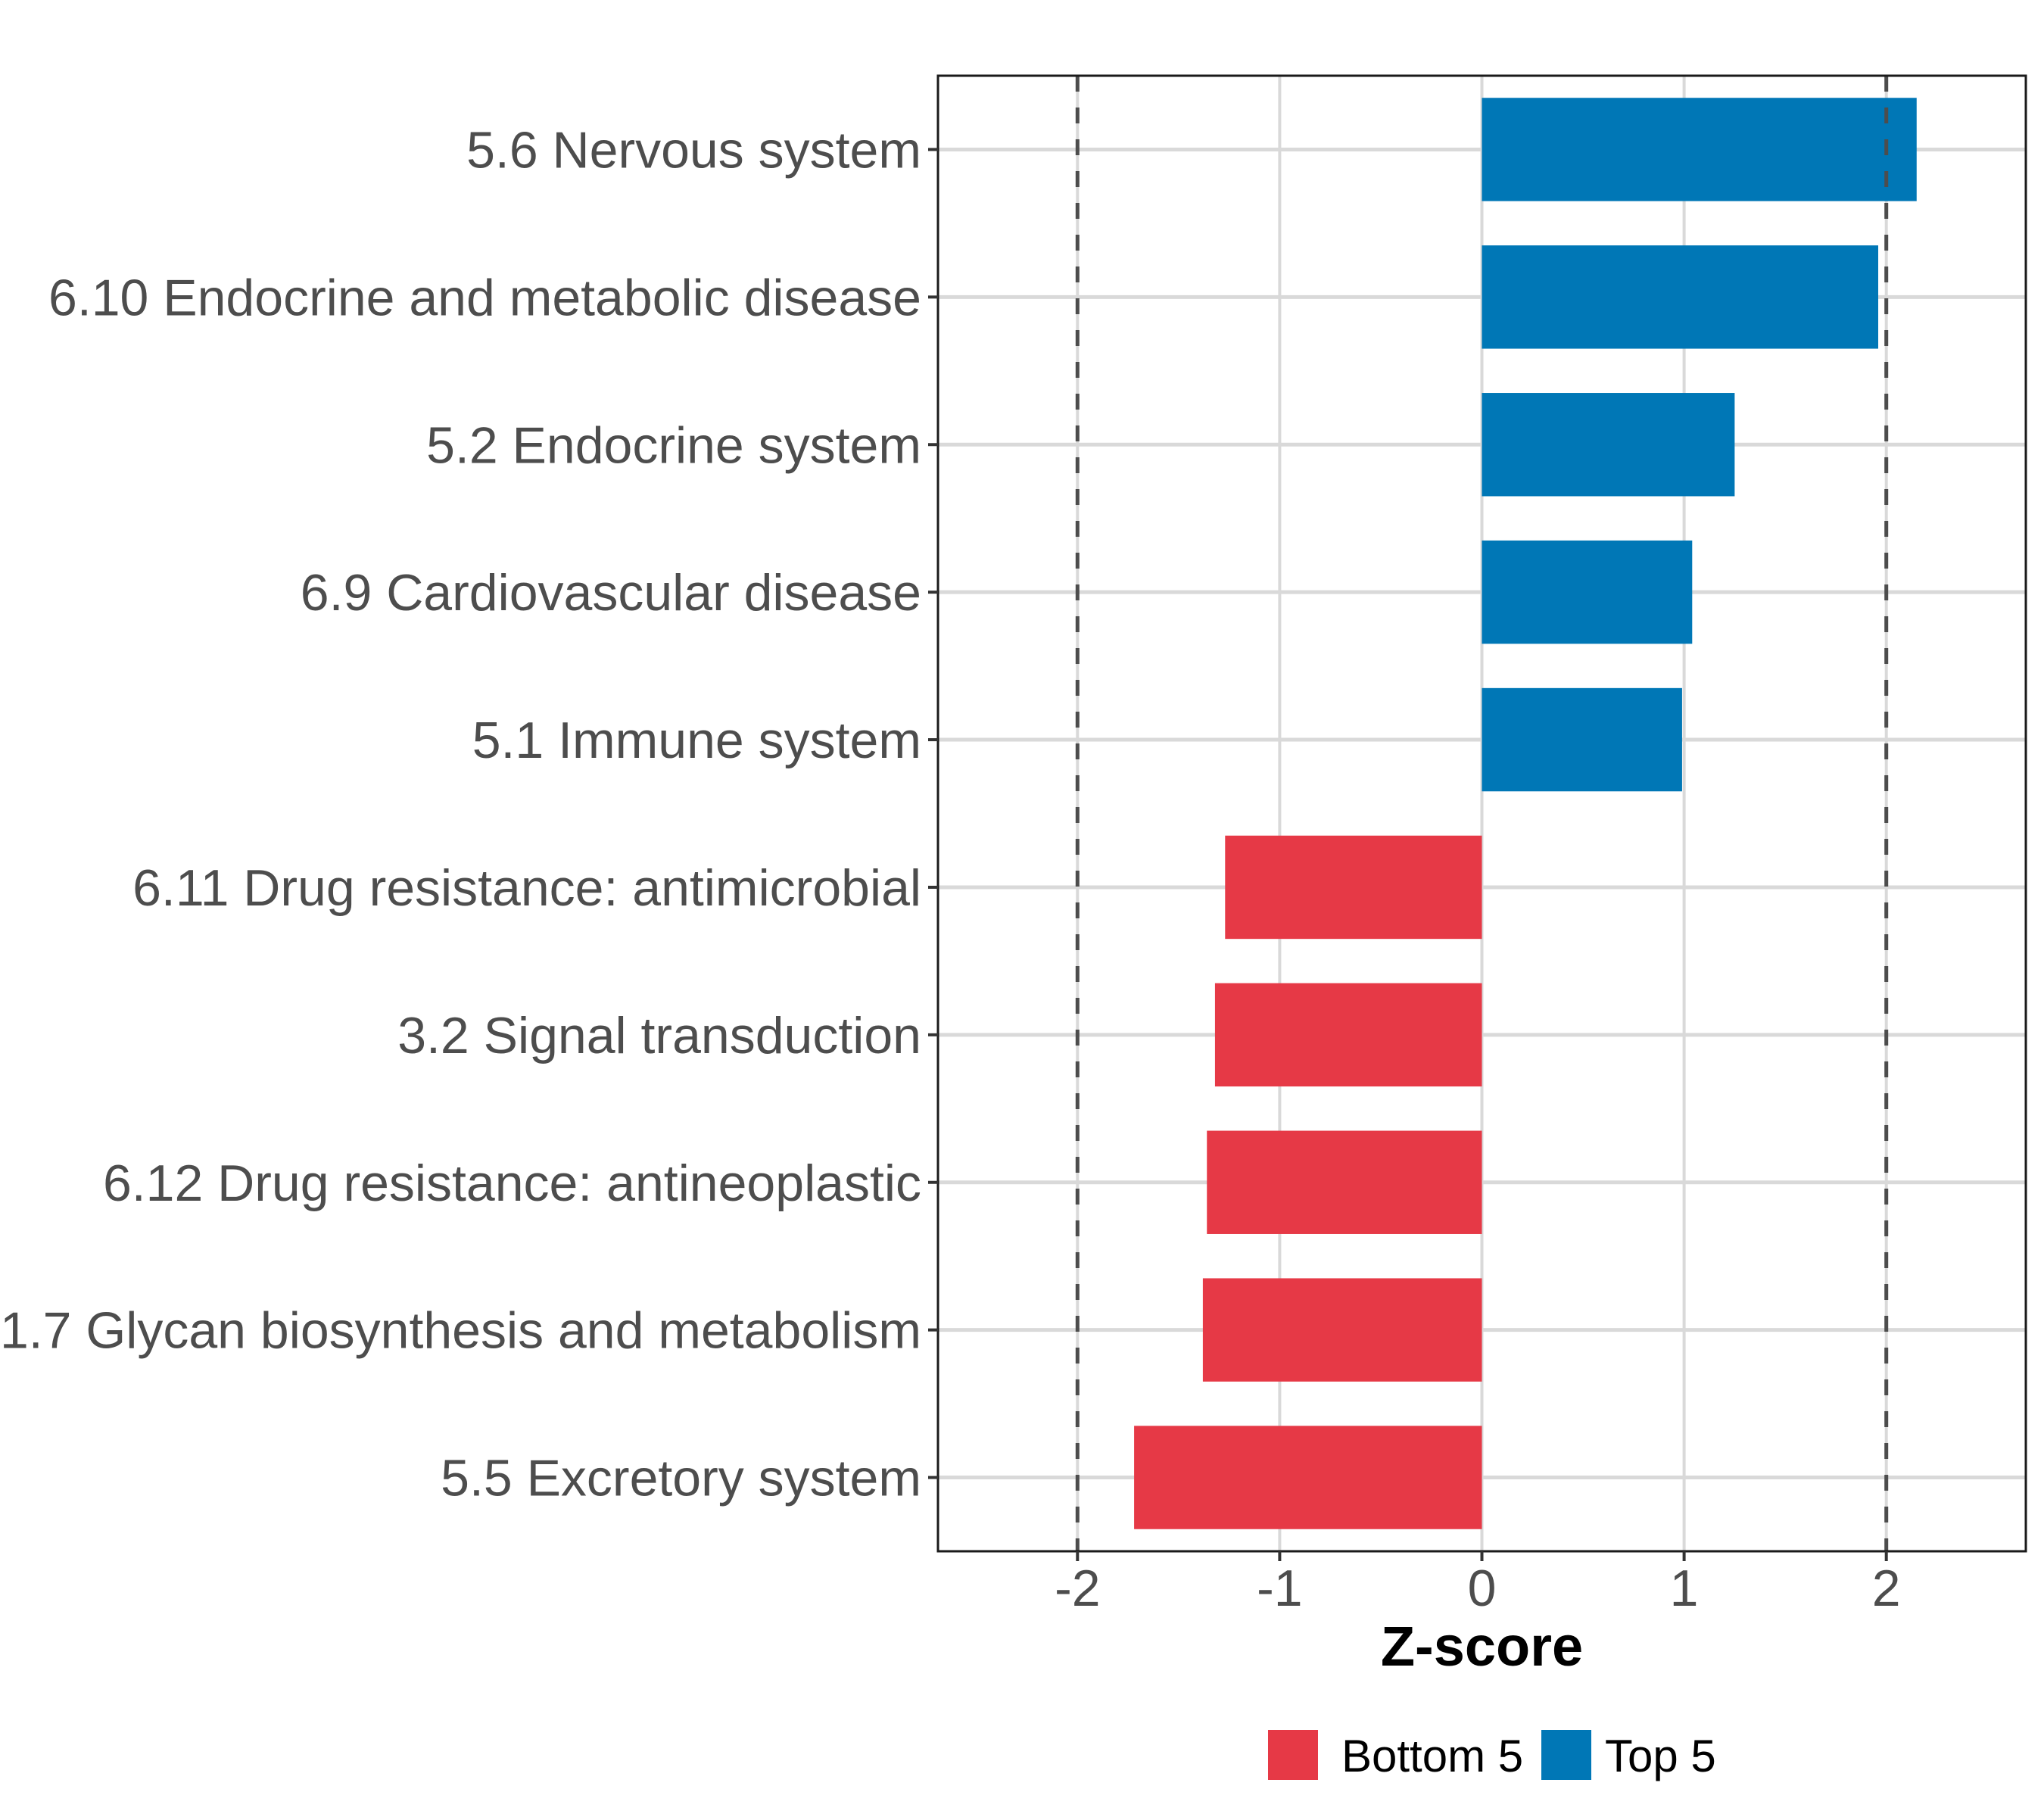 The width and height of the screenshot is (2044, 1817). I want to click on y-axis-label: 5.5 Excretory system, so click(681, 1478).